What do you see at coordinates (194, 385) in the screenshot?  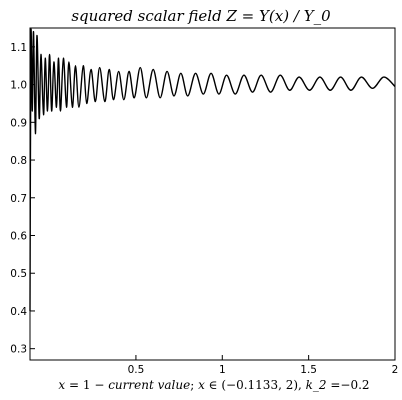 I see `xlabel-part: ;` at bounding box center [194, 385].